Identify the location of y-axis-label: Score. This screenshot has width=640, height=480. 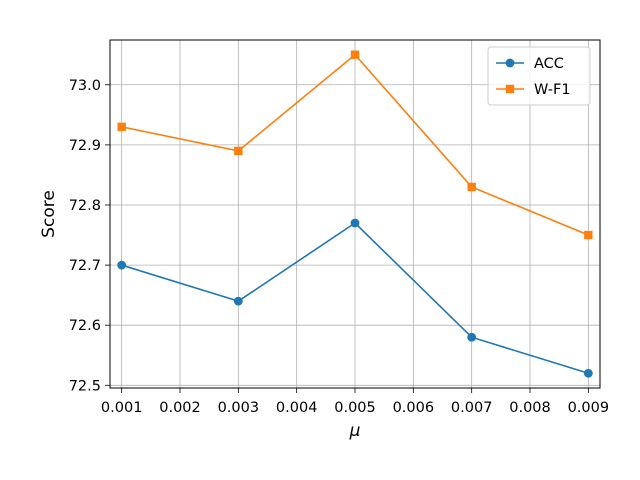
(49, 214).